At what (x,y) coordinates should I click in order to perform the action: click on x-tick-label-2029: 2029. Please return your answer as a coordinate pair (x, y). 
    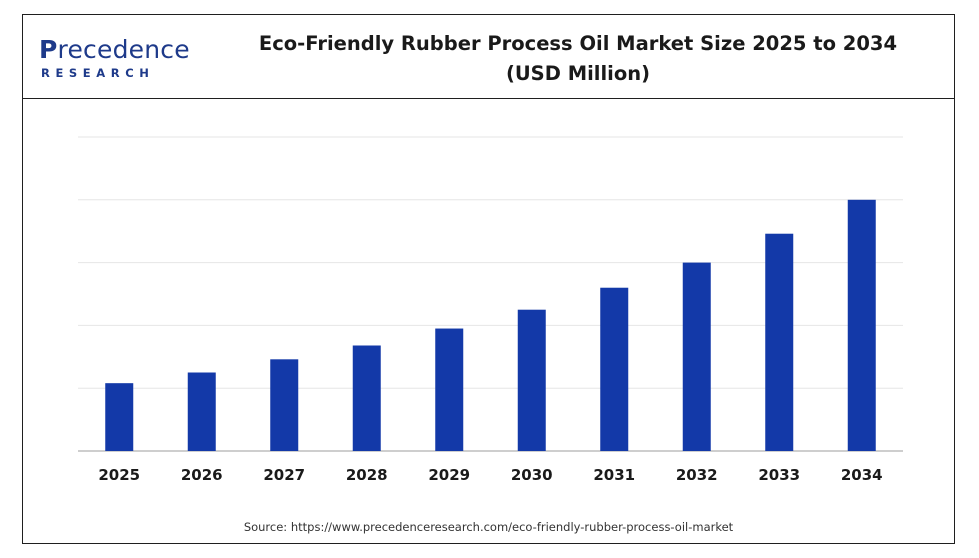
    Looking at the image, I should click on (449, 475).